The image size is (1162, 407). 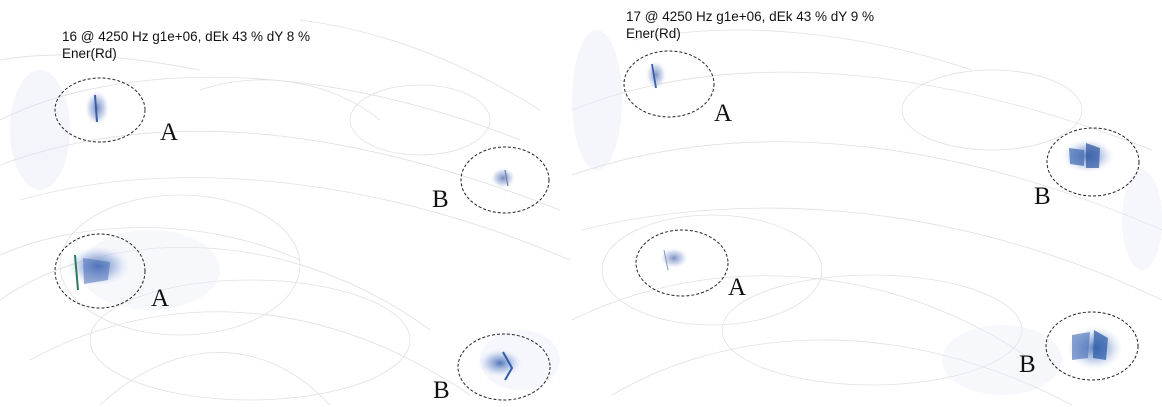 I want to click on plot-title: 16 @ 4250 Hz g1e+06, dEk 43 % dY 8 %, so click(x=186, y=36).